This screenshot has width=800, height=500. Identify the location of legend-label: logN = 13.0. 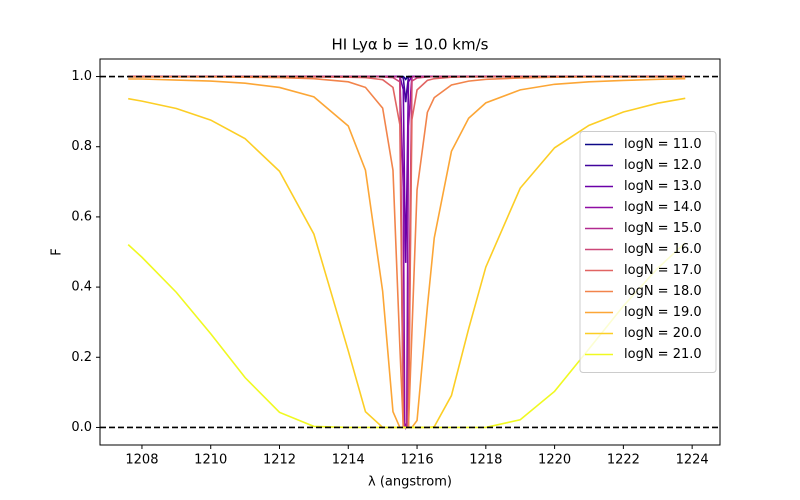
(663, 186).